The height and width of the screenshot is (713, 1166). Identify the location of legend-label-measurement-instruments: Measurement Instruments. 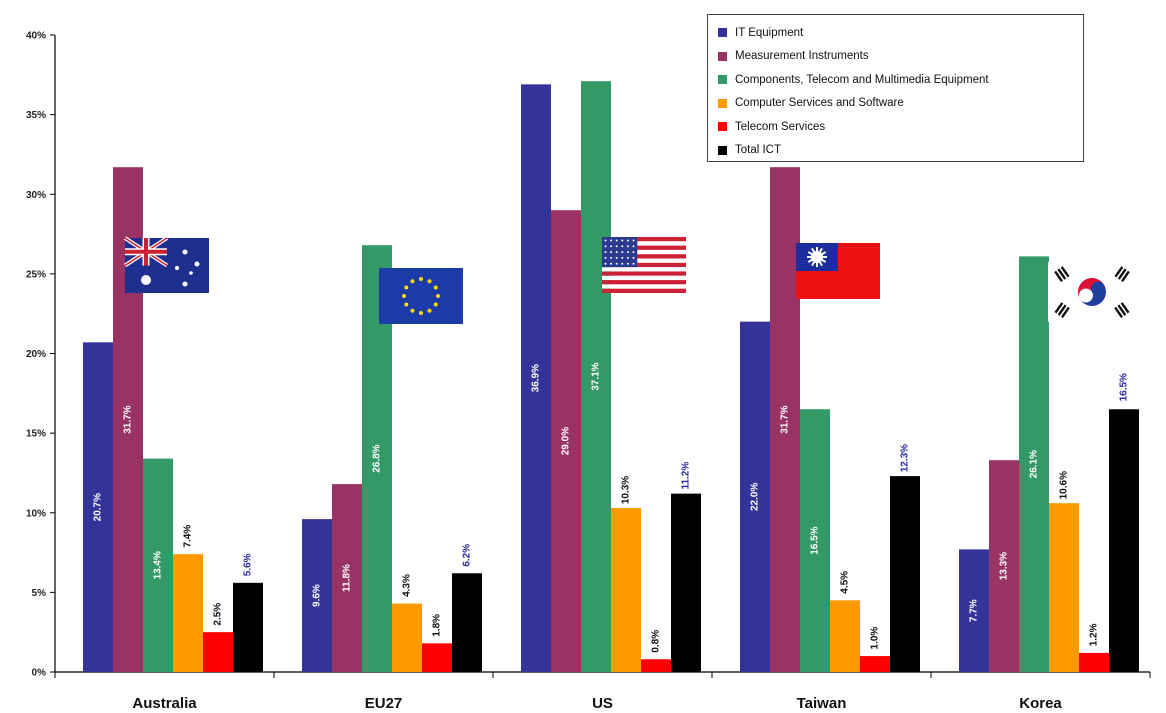
(802, 56).